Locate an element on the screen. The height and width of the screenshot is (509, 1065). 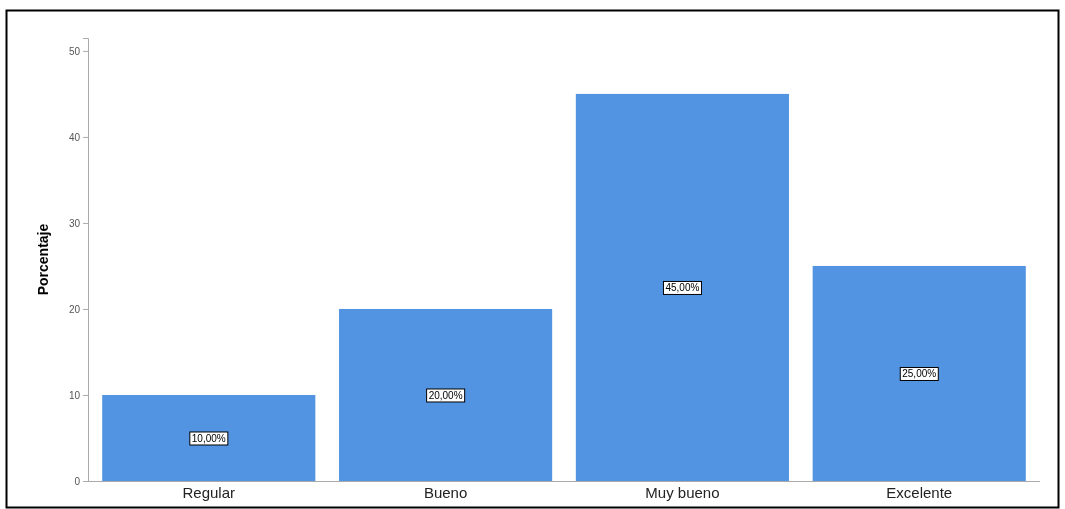
x-tick-label: Regular is located at coordinates (209, 492).